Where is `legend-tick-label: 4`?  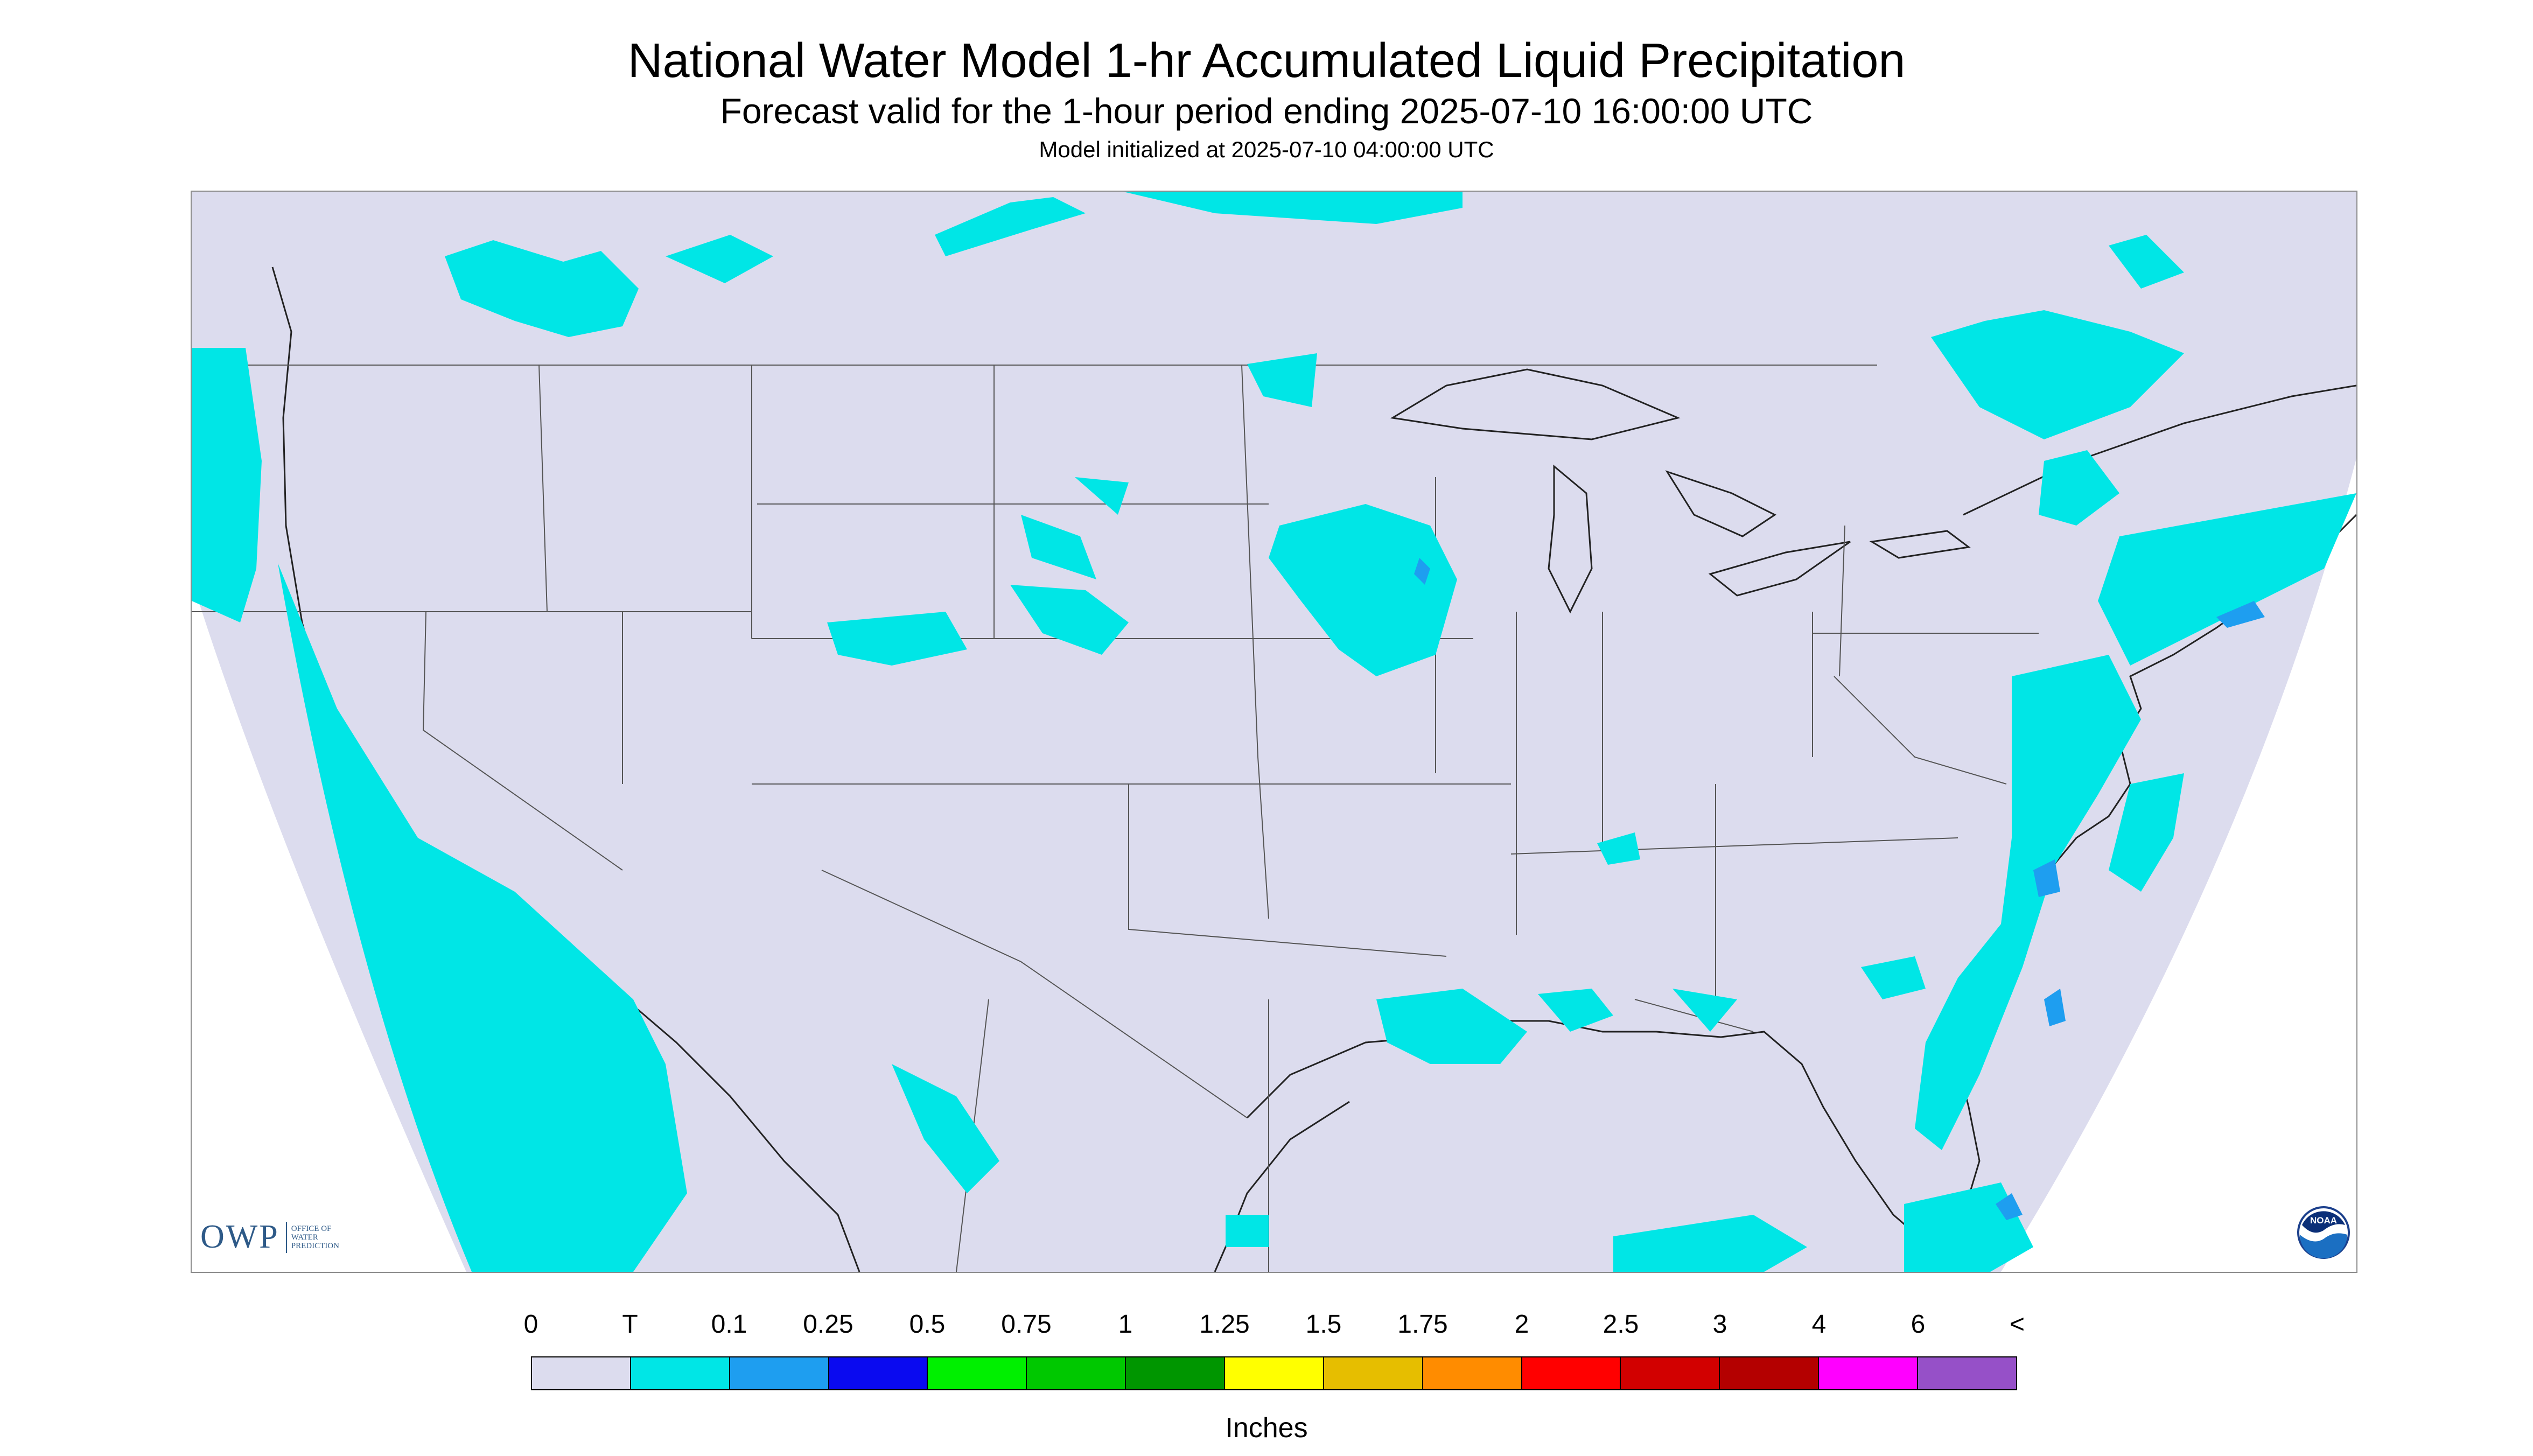
legend-tick-label: 4 is located at coordinates (1819, 1324).